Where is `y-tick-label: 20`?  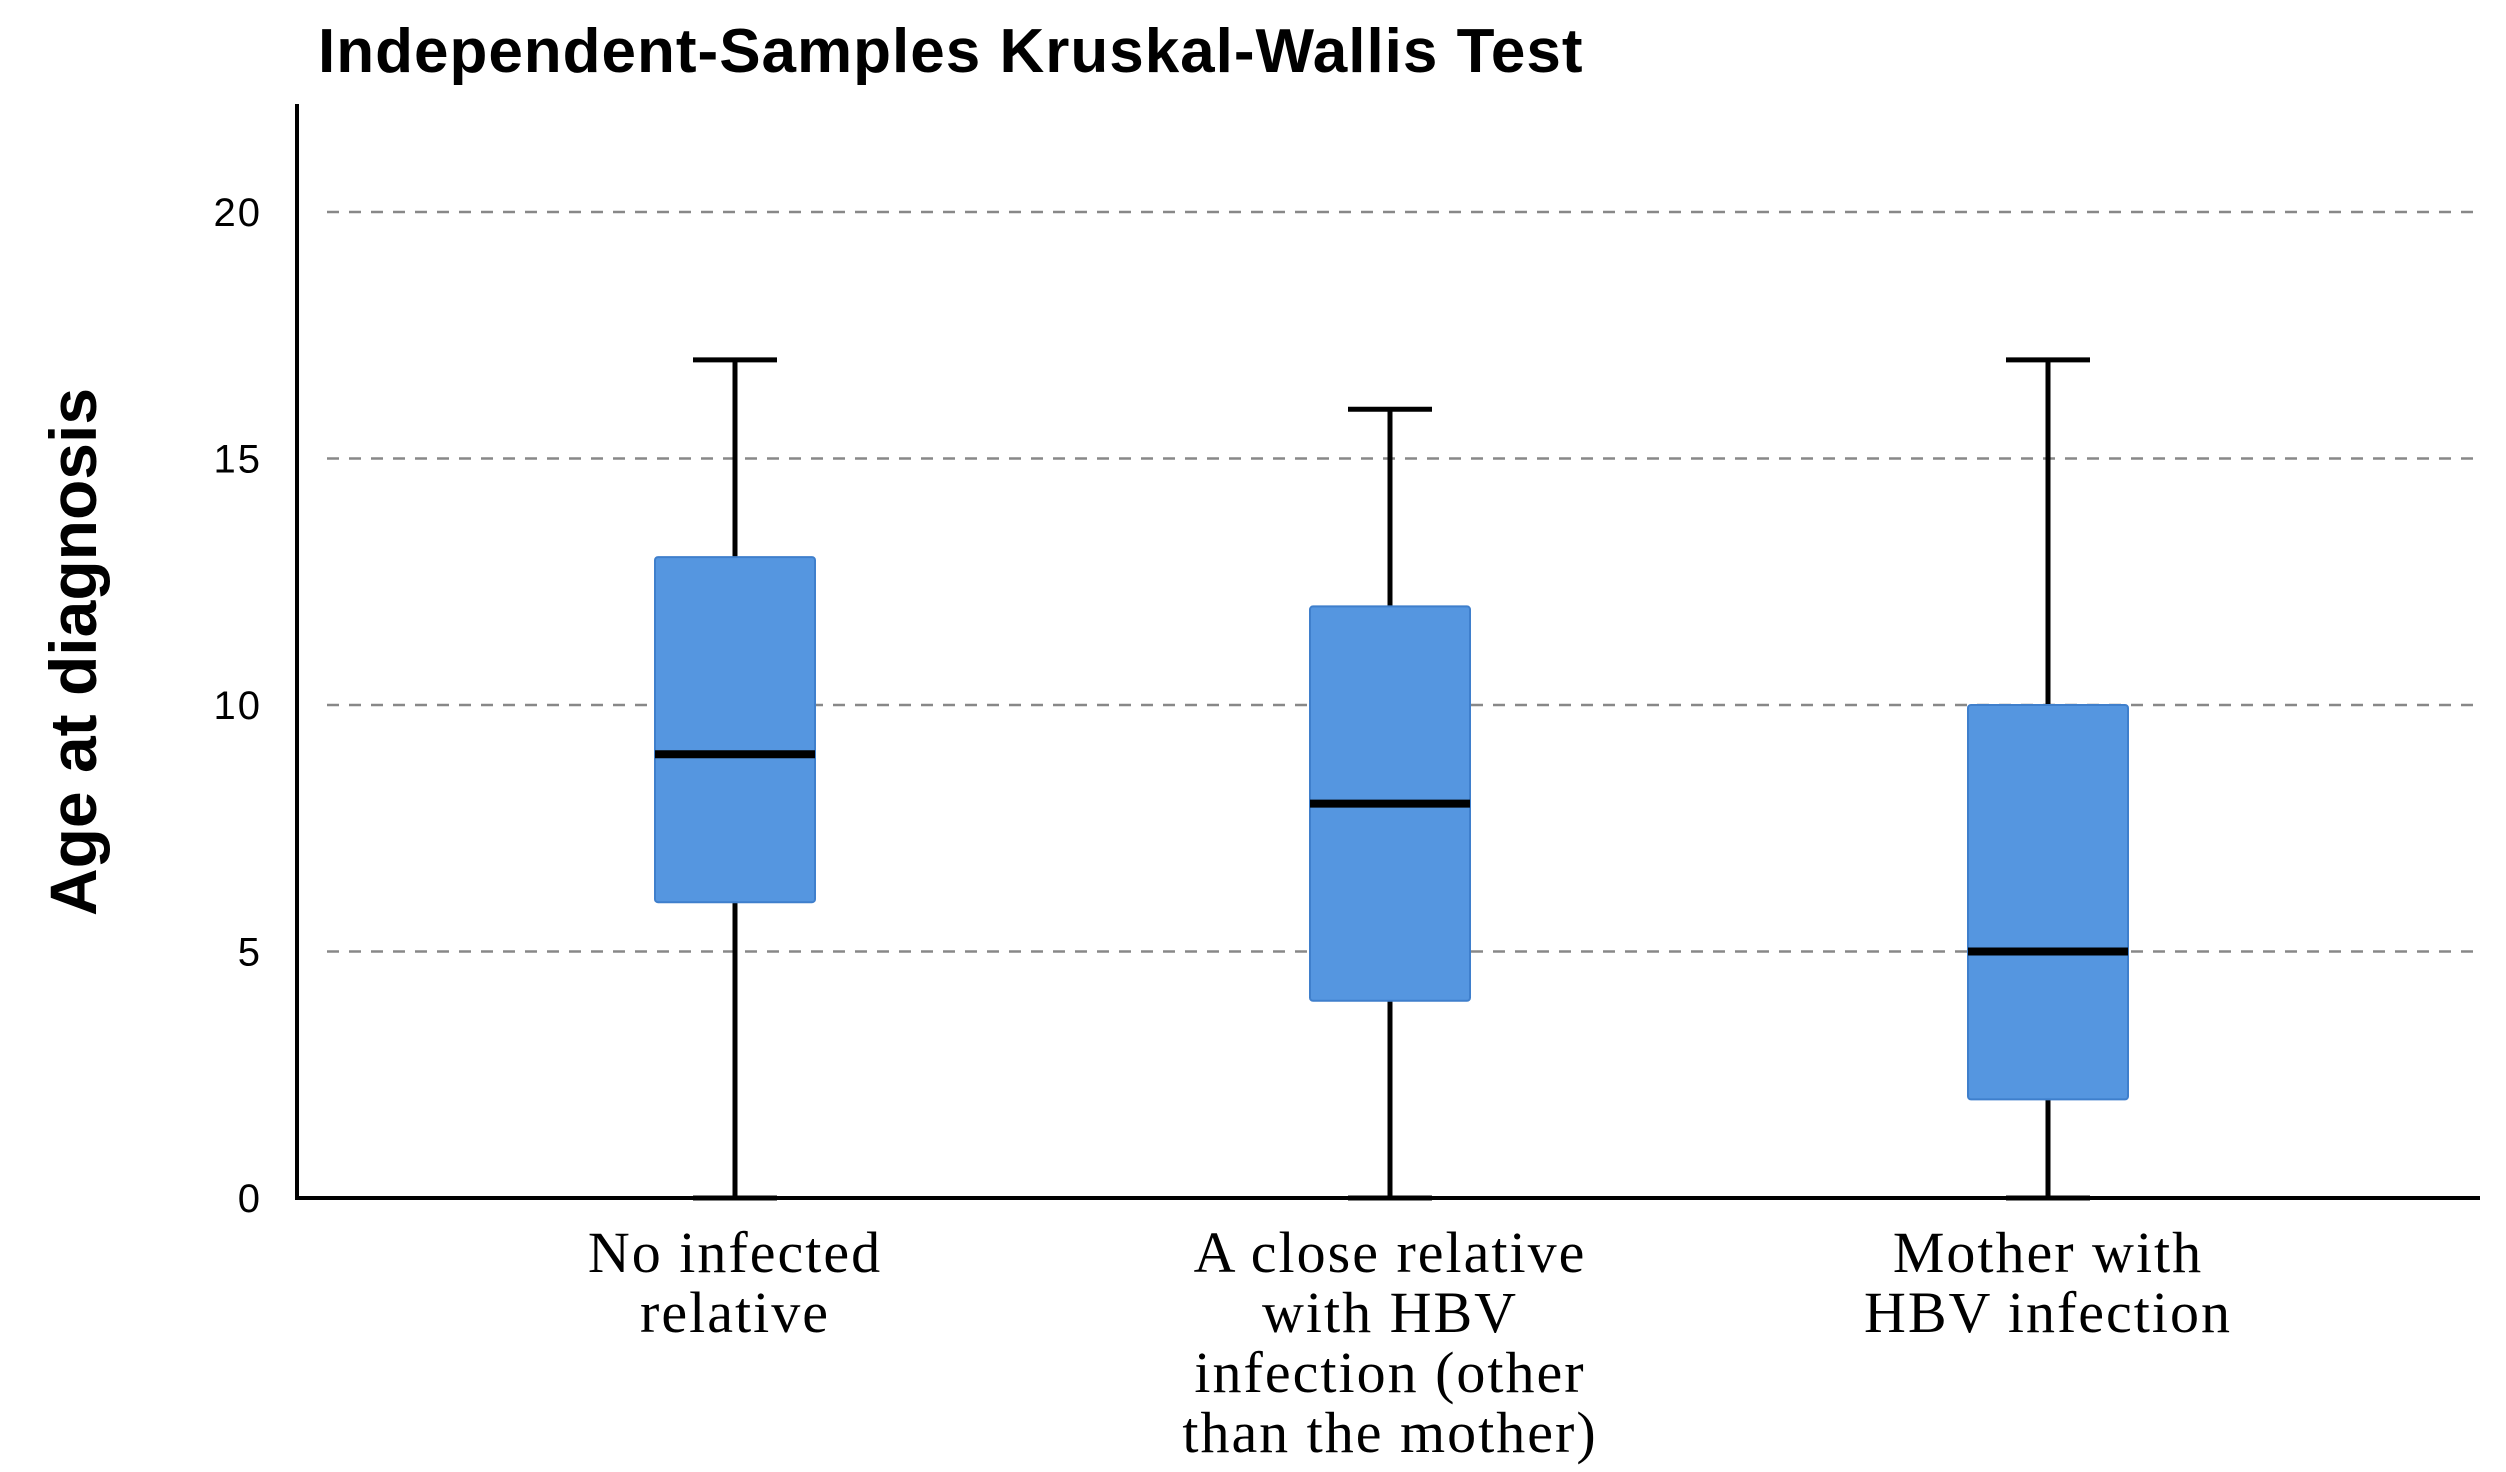
y-tick-label: 20 is located at coordinates (238, 213).